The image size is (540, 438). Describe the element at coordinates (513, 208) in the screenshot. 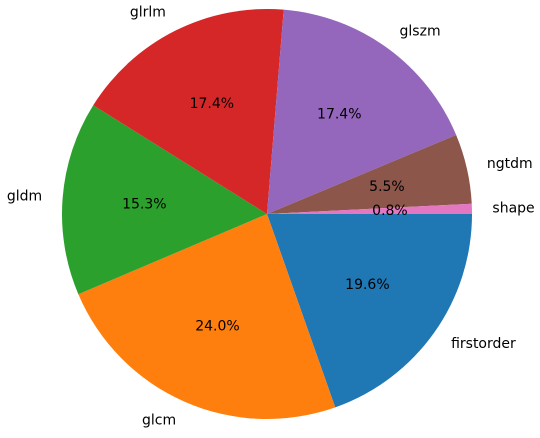

I see `slice-label: shape` at that location.